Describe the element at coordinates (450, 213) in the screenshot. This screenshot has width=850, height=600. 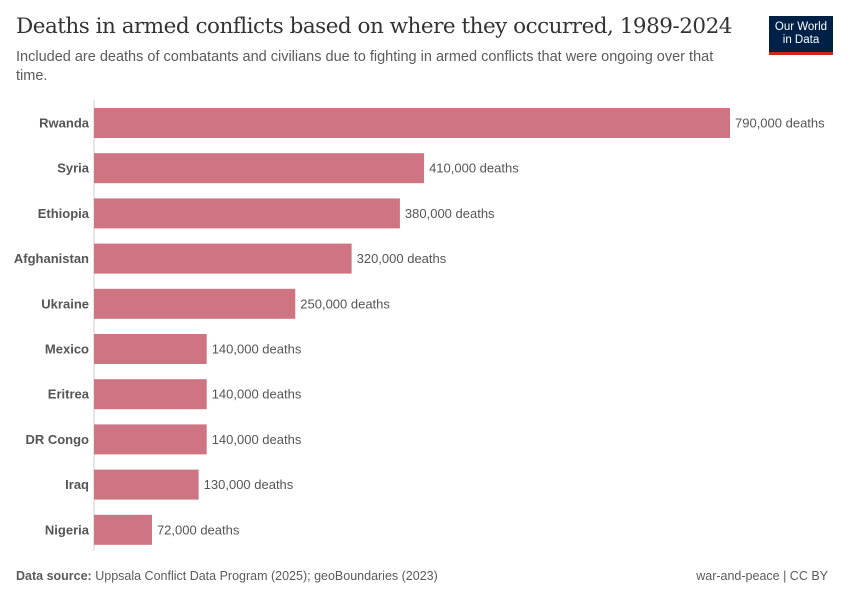
I see `value-label: 380,000 deaths` at that location.